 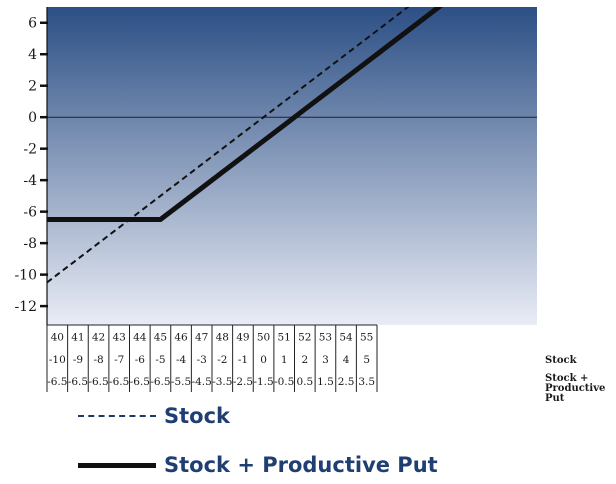 What do you see at coordinates (32, 55) in the screenshot?
I see `y-tick-label: 4` at bounding box center [32, 55].